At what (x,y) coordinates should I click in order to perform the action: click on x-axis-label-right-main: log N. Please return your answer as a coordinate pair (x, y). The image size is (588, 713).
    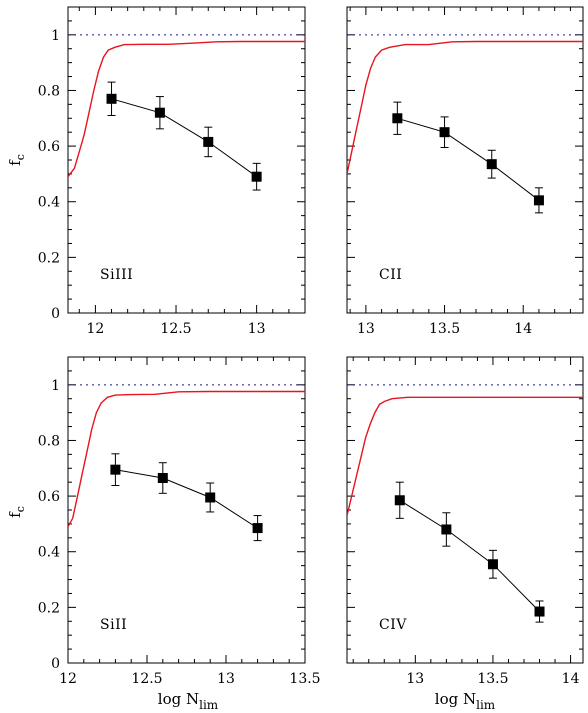
    Looking at the image, I should click on (455, 699).